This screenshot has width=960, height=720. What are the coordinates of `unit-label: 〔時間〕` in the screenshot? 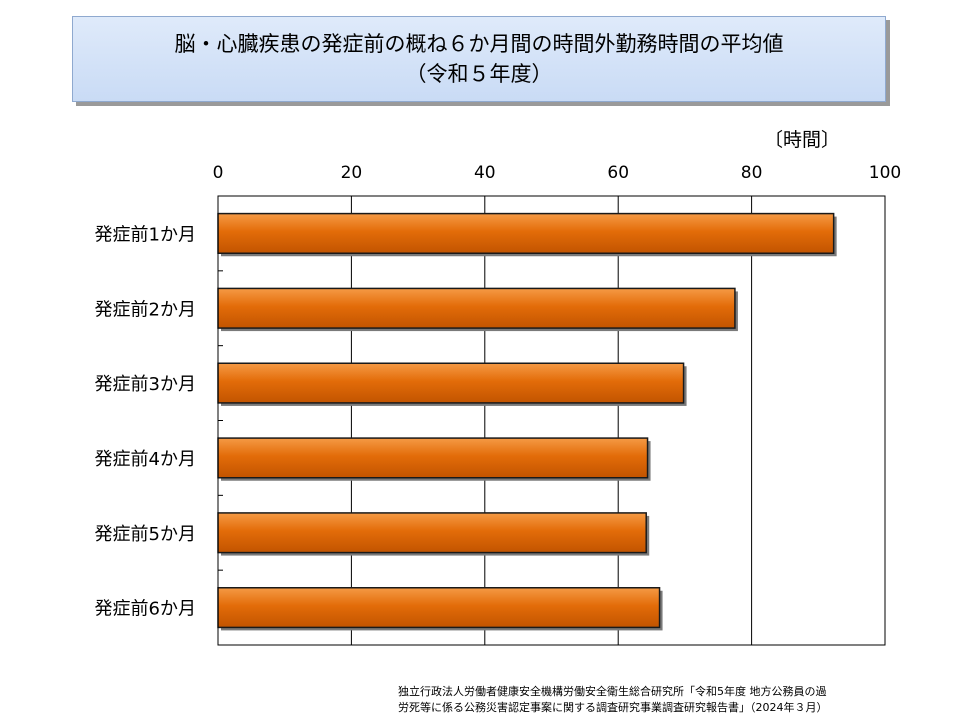 It's located at (802, 140).